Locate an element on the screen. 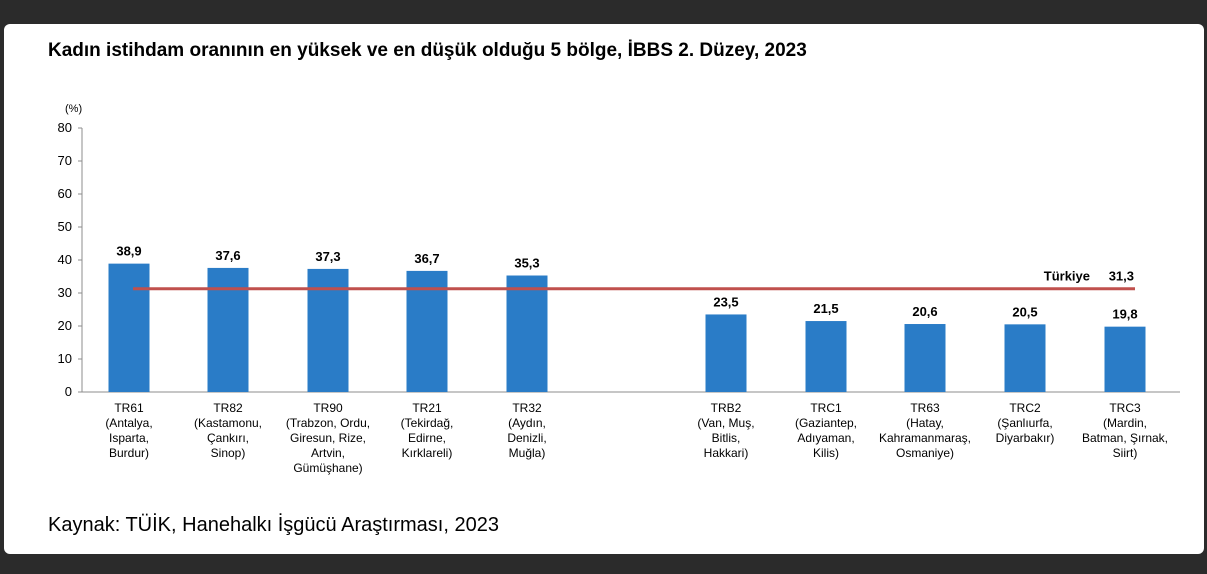  data-label: 36,7 is located at coordinates (426, 258).